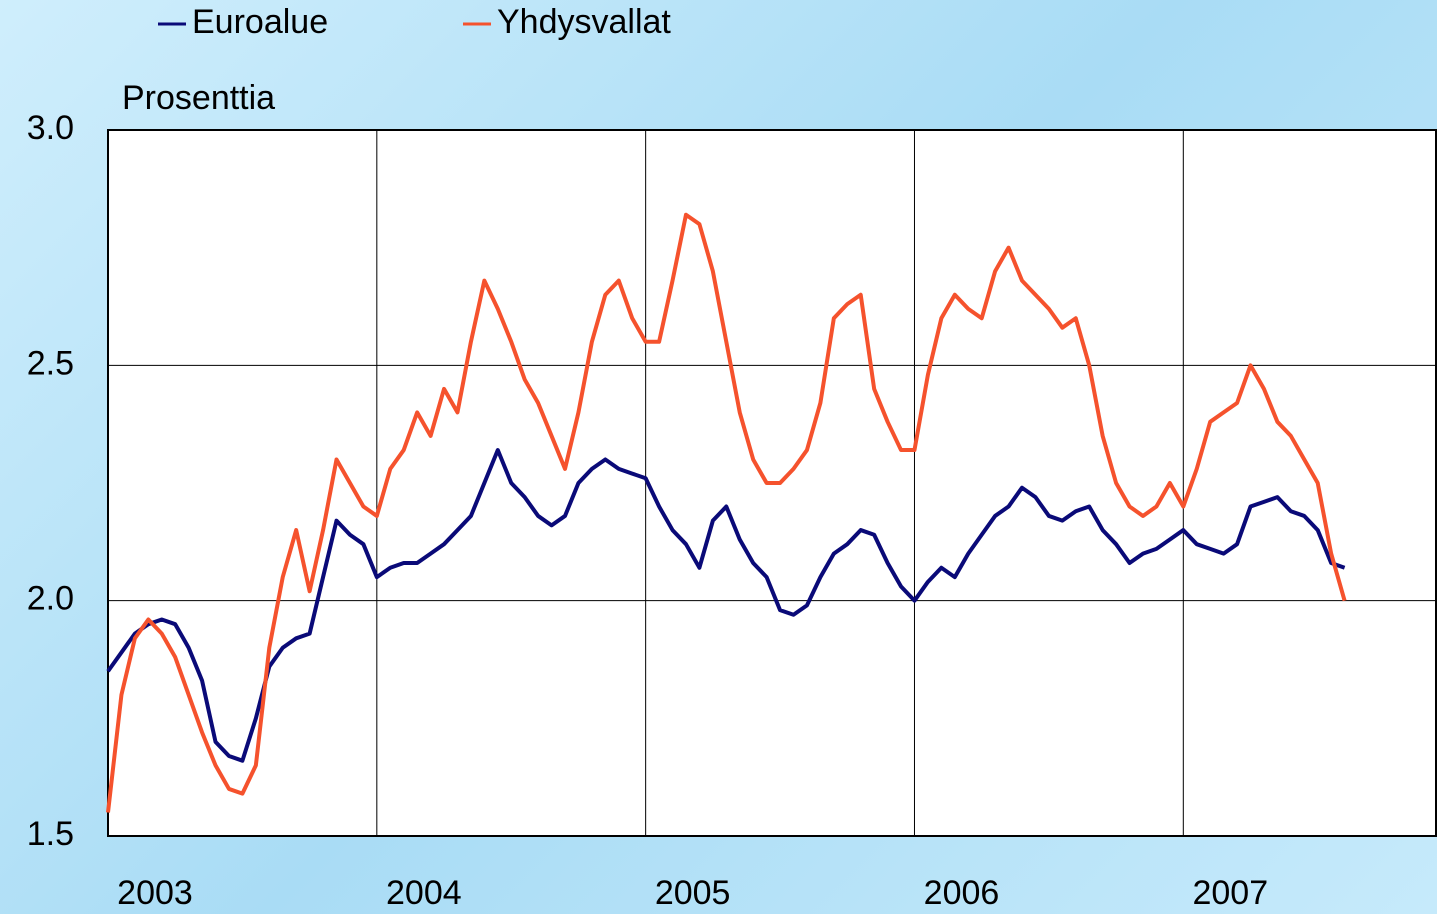 The width and height of the screenshot is (1437, 914). Describe the element at coordinates (50, 363) in the screenshot. I see `y-tick-label: 2.5` at that location.